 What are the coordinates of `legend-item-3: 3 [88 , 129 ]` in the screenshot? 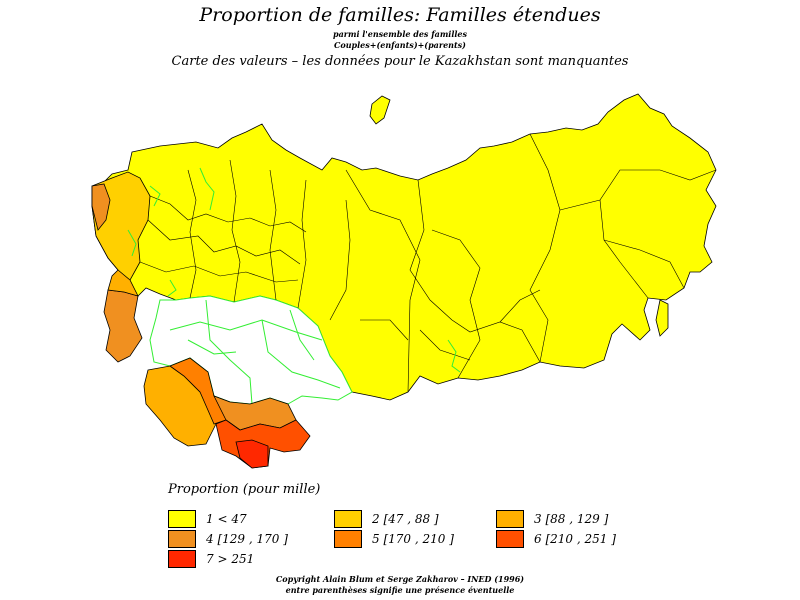 It's located at (552, 519).